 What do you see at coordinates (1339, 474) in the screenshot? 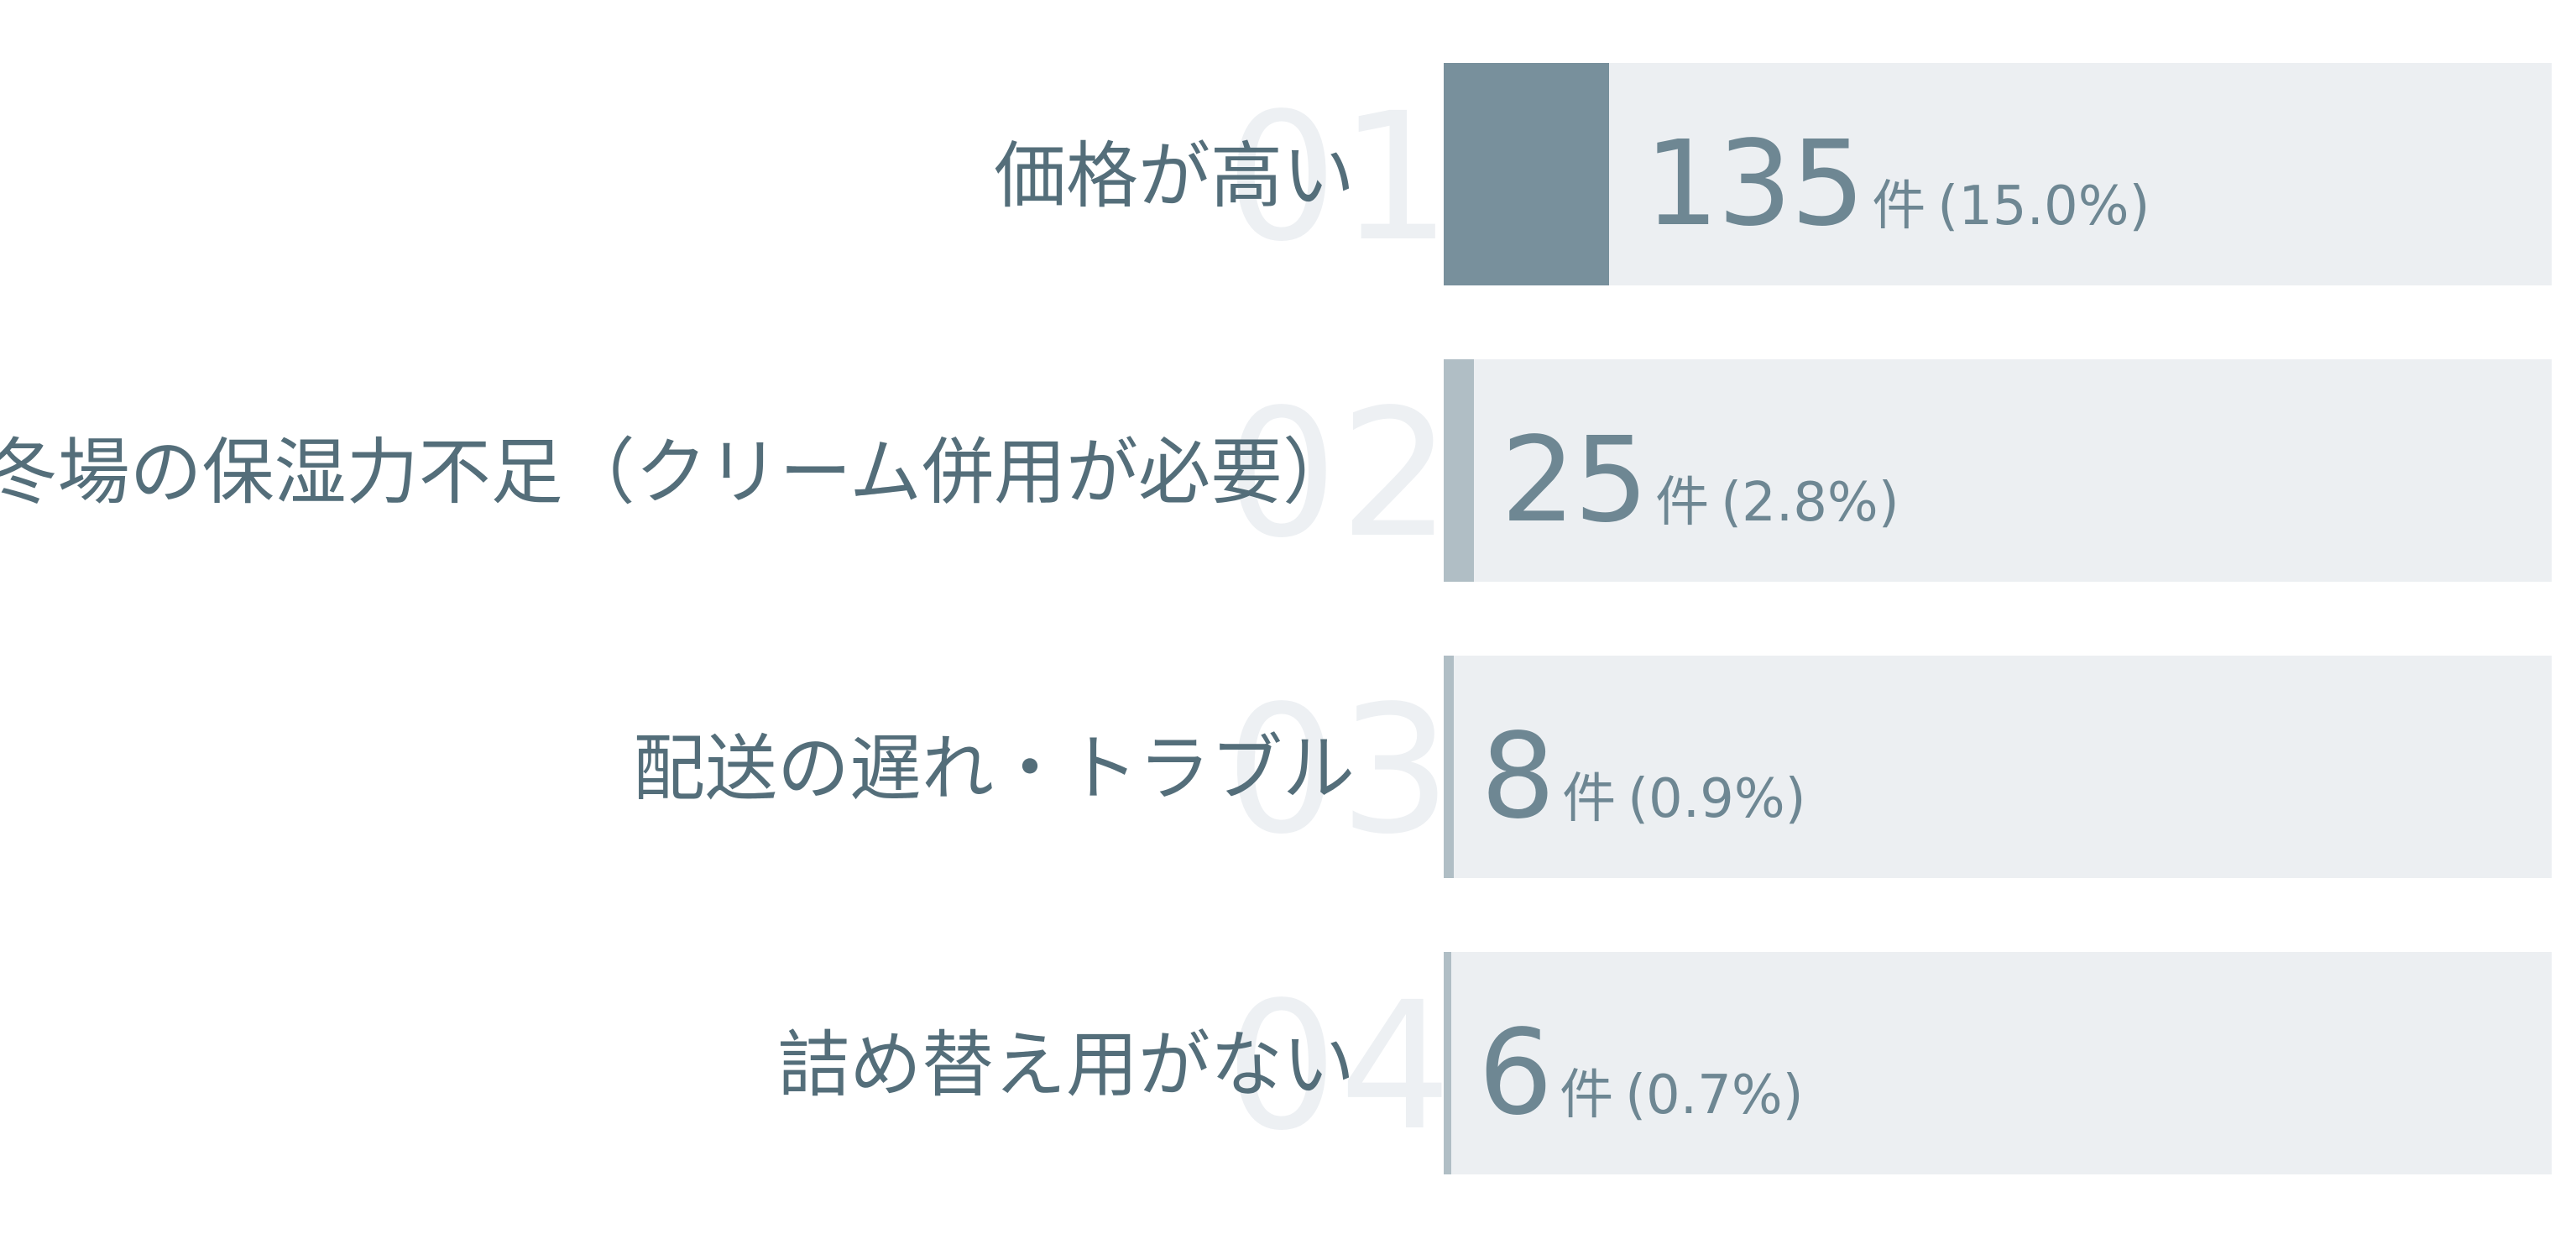
I see `rank-number: 02` at bounding box center [1339, 474].